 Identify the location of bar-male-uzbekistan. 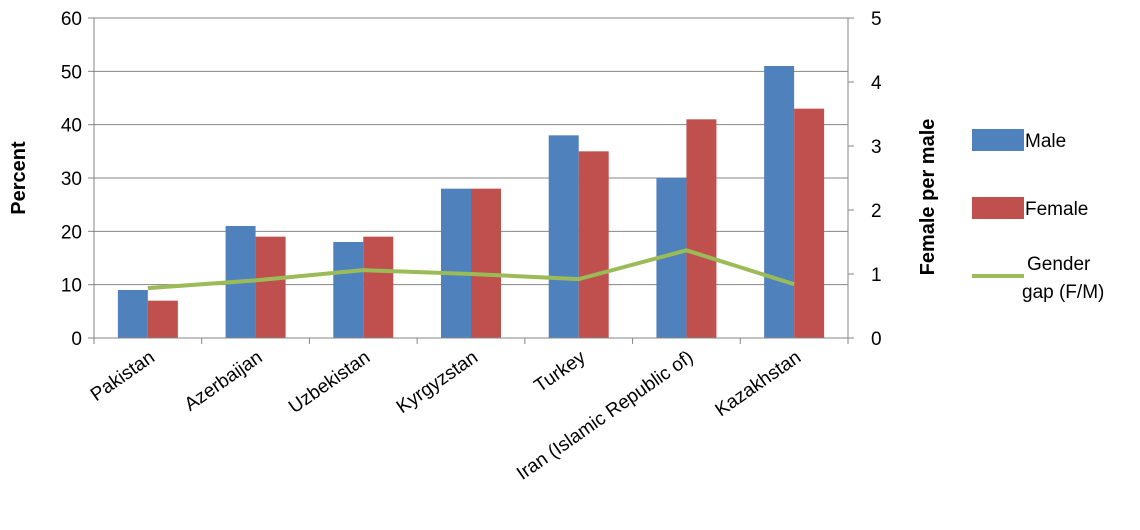
(348, 290).